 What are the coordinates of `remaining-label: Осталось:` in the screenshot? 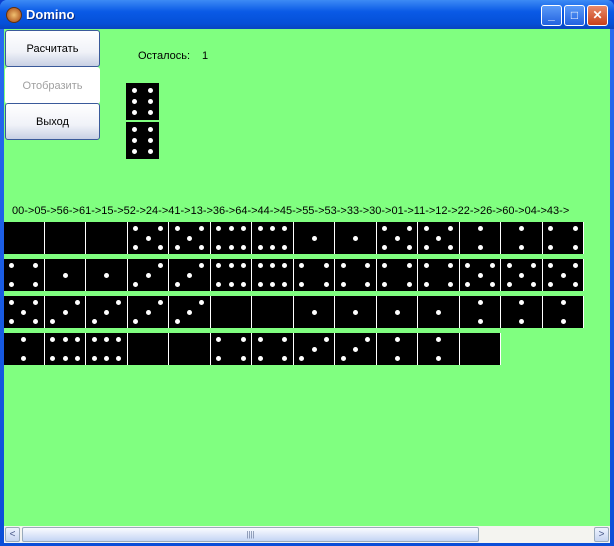 It's located at (164, 56).